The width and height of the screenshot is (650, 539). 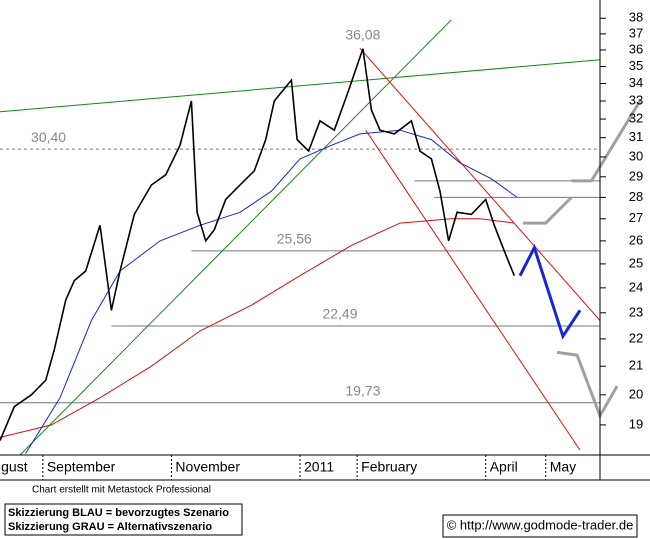 What do you see at coordinates (339, 314) in the screenshot?
I see `level-label: 22,49` at bounding box center [339, 314].